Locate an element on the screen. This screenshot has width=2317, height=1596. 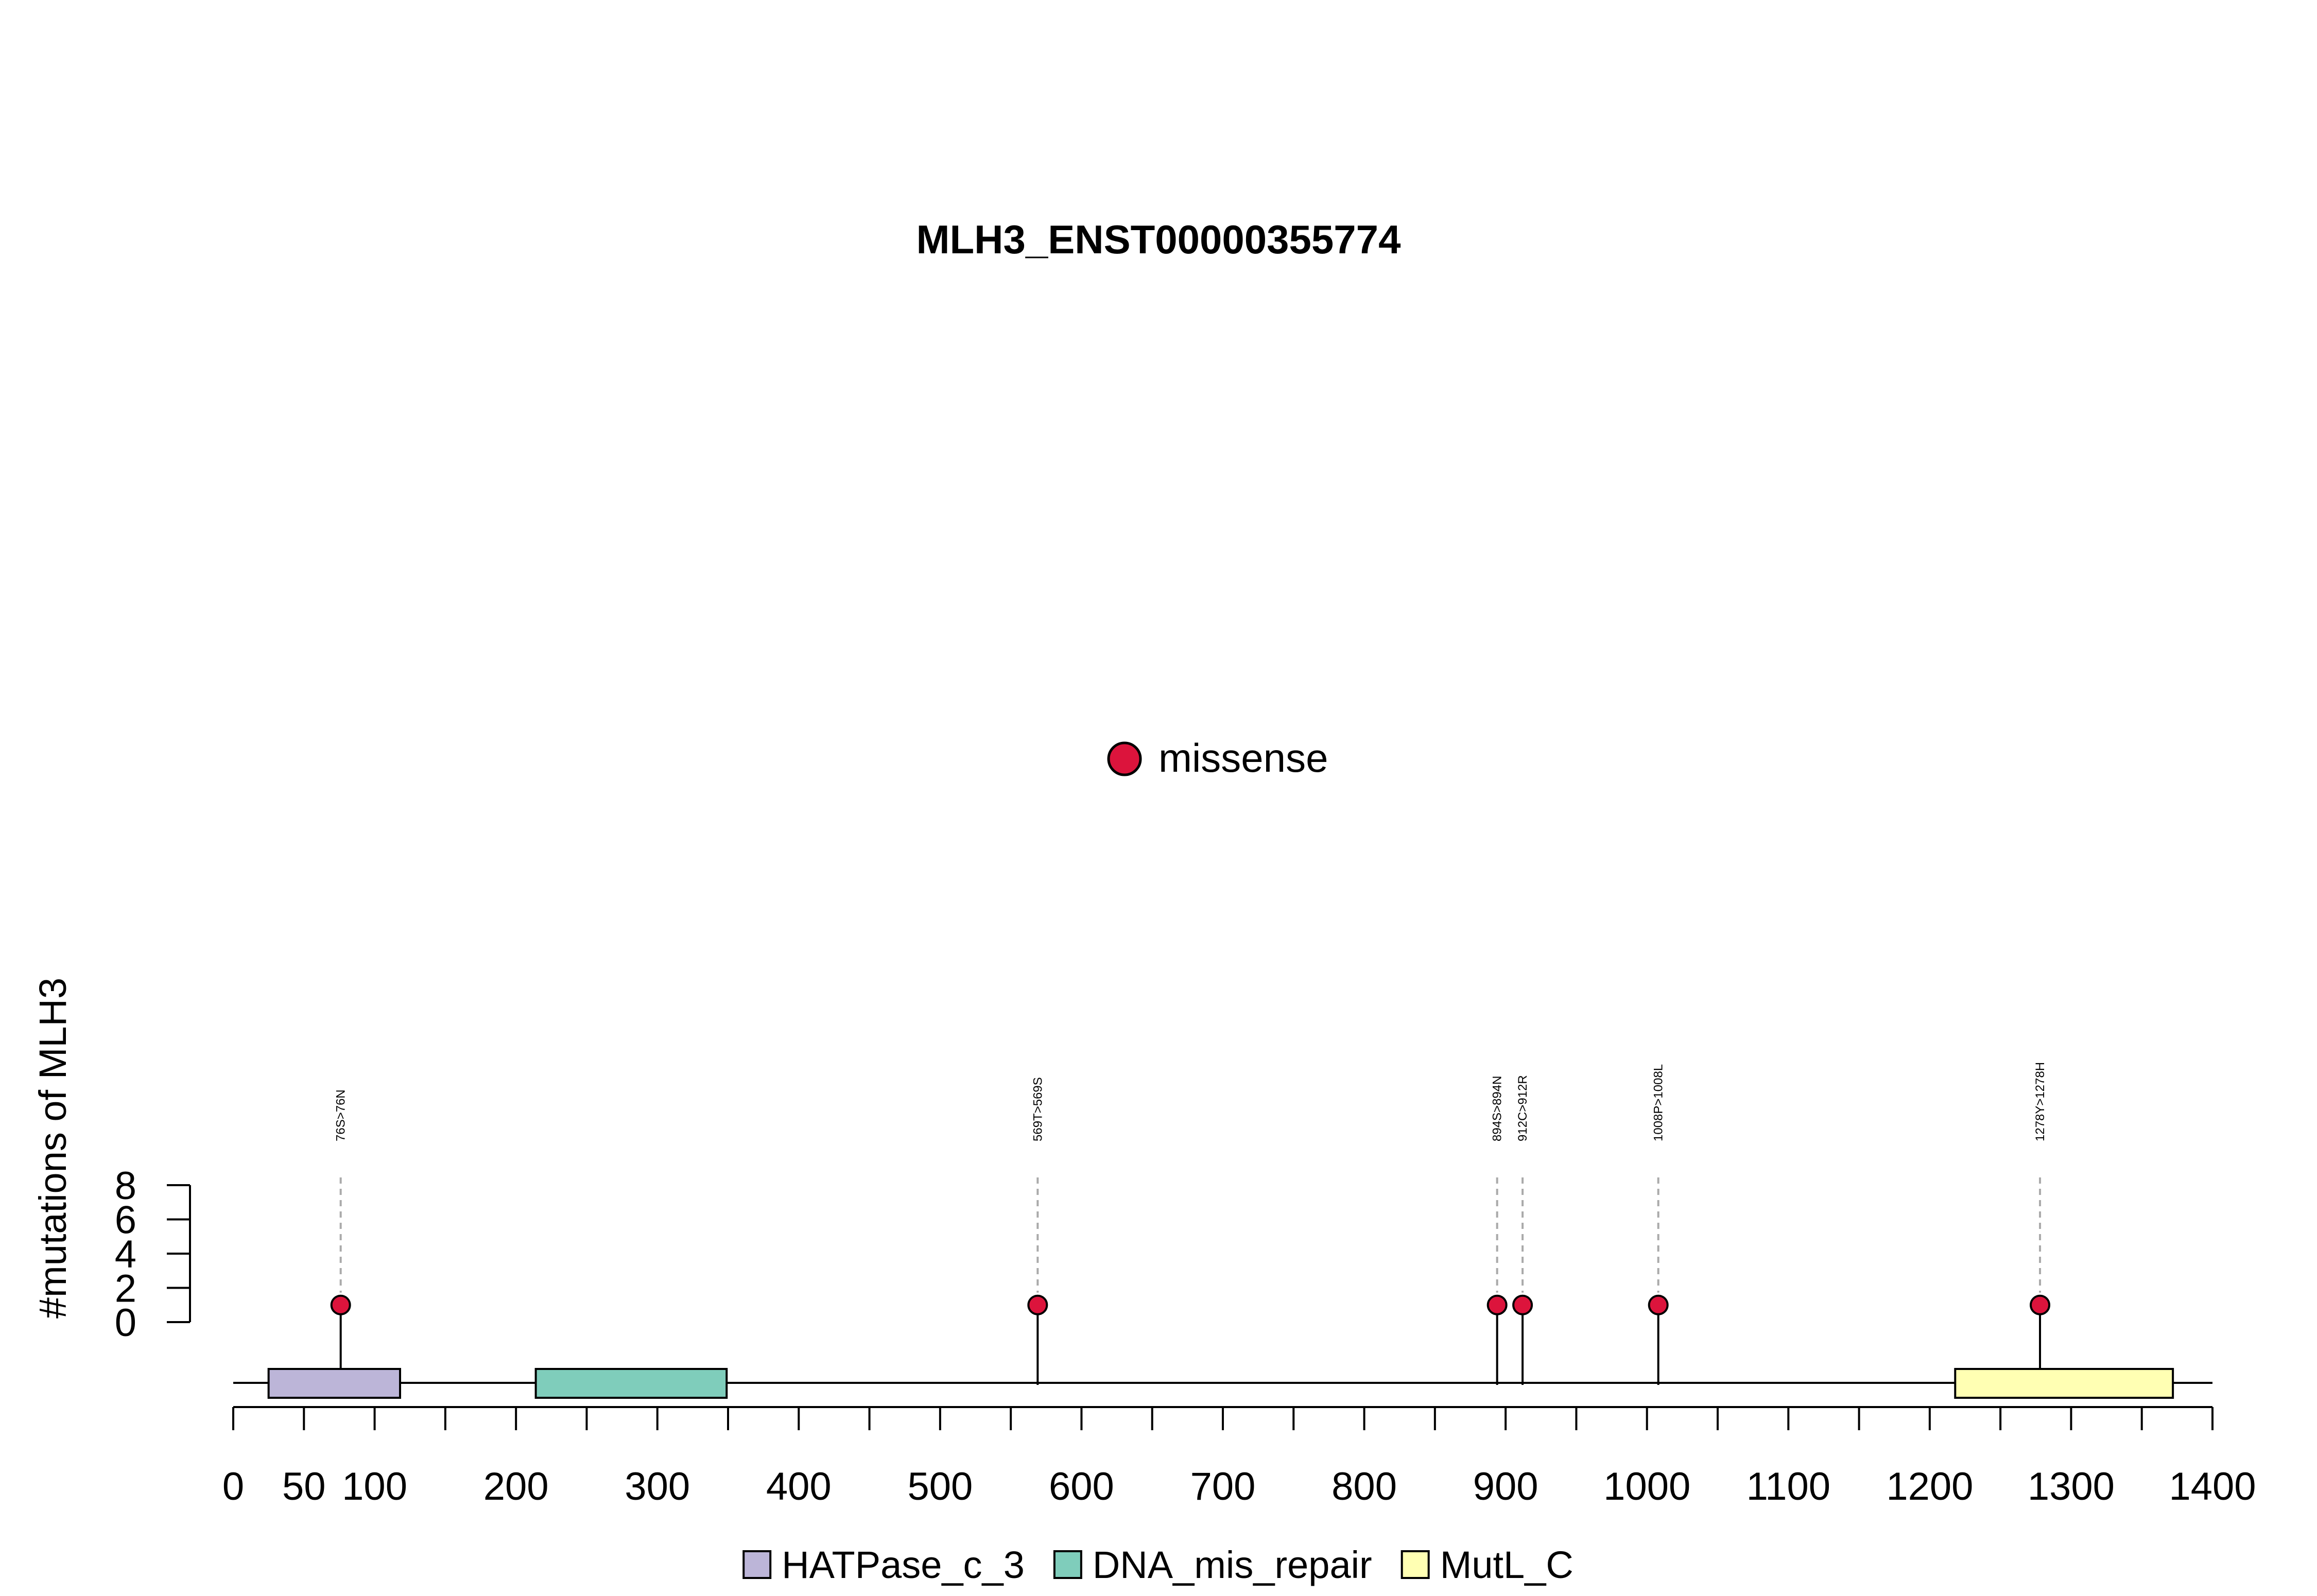
mutation-stems is located at coordinates (1190, 1281).